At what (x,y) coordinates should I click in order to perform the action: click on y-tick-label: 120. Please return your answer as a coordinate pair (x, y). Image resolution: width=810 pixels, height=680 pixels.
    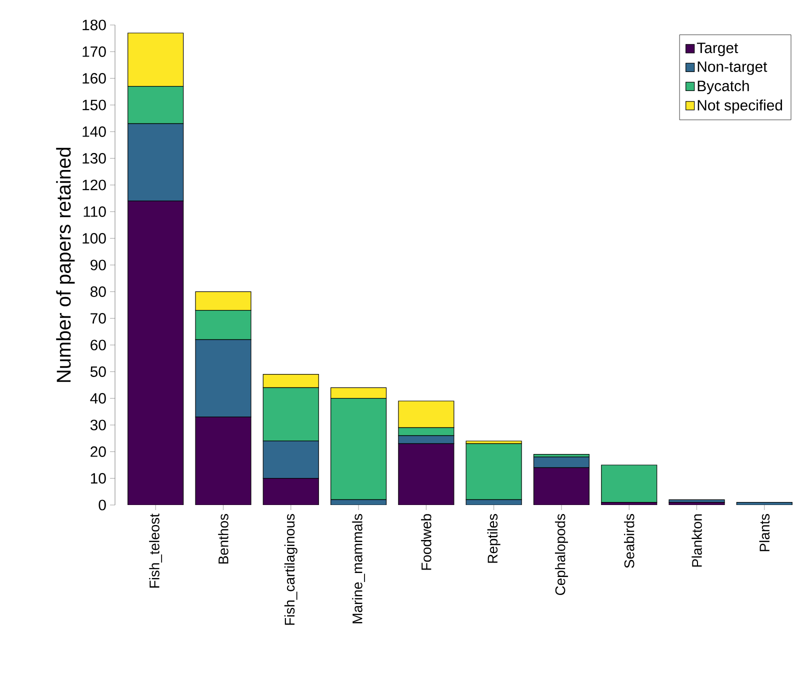
    Looking at the image, I should click on (94, 185).